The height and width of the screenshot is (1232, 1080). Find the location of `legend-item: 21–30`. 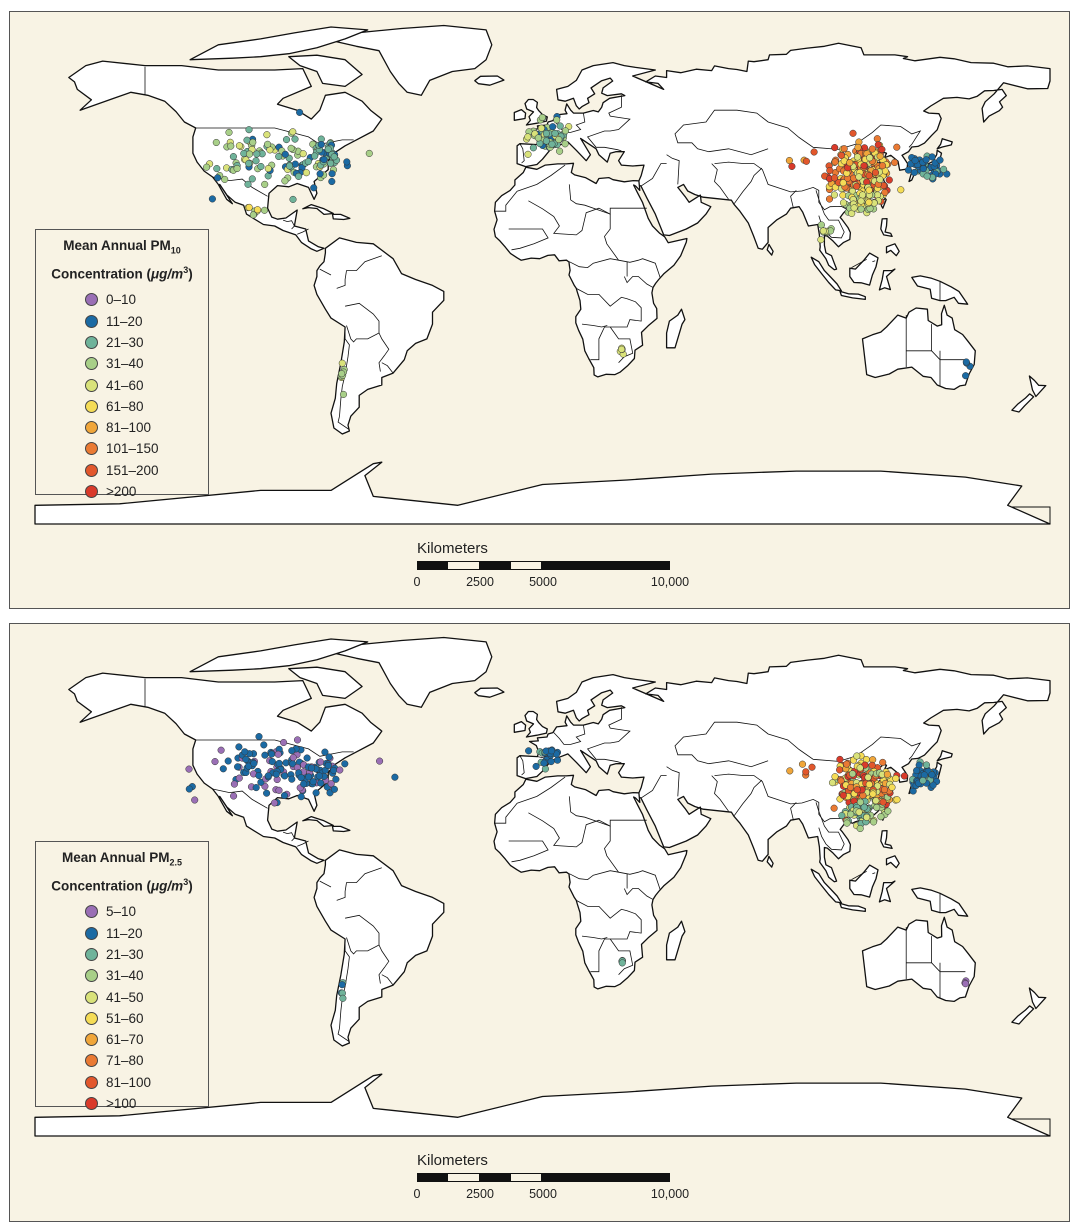

legend-item: 21–30 is located at coordinates (122, 954).